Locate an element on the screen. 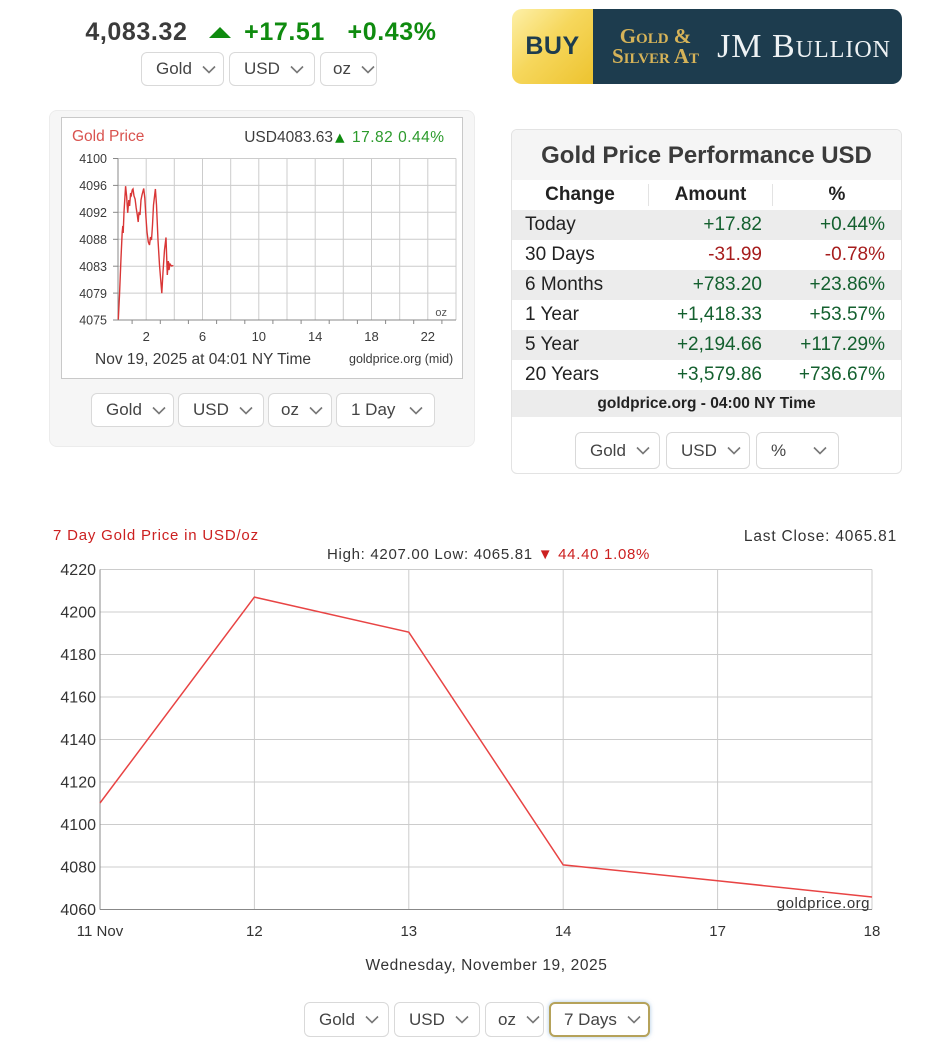  svg-text: 4088 is located at coordinates (93, 240).